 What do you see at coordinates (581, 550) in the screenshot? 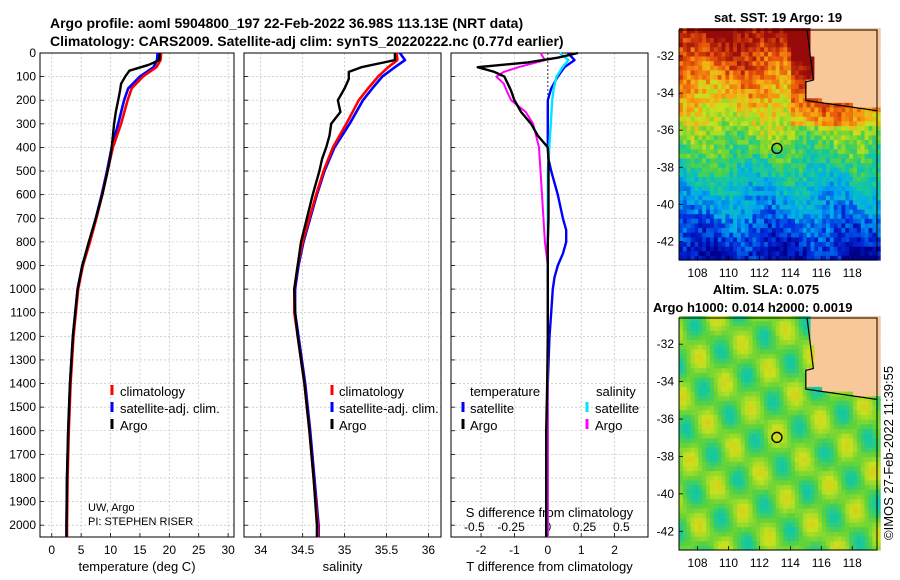
I see `x-tick-label: 1` at bounding box center [581, 550].